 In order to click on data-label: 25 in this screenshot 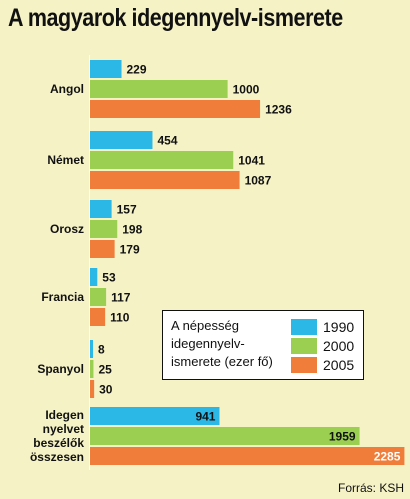, I will do `click(105, 370)`.